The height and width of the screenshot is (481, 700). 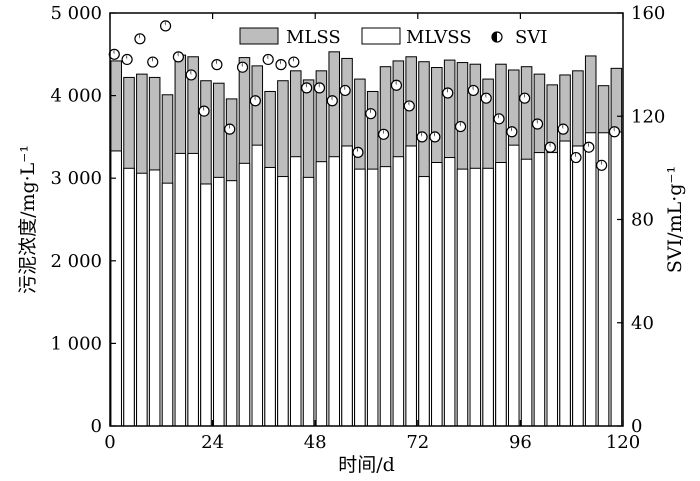 What do you see at coordinates (675, 219) in the screenshot?
I see `y2-axis-title: SVI/mL·g⁻¹` at bounding box center [675, 219].